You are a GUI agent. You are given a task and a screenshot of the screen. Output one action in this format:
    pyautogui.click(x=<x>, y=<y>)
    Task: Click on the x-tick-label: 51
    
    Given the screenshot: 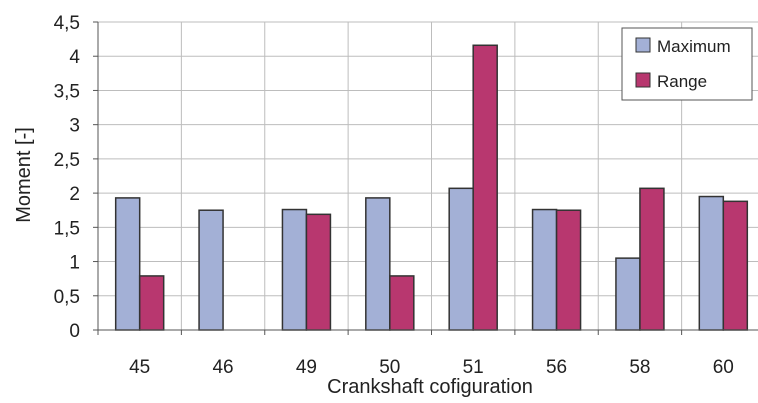 What is the action you would take?
    pyautogui.click(x=473, y=367)
    